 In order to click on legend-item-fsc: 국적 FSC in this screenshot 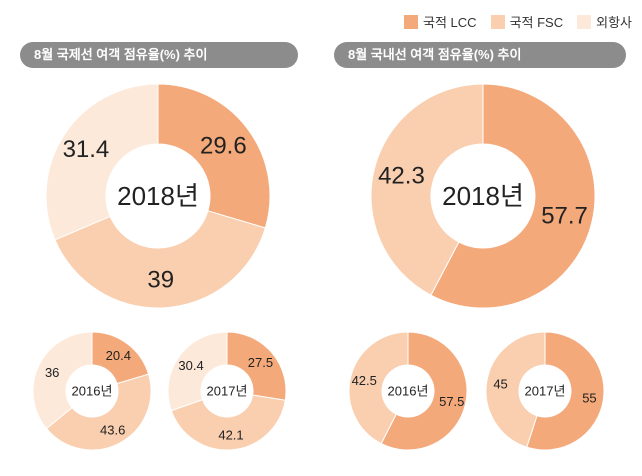, I will do `click(527, 21)`.